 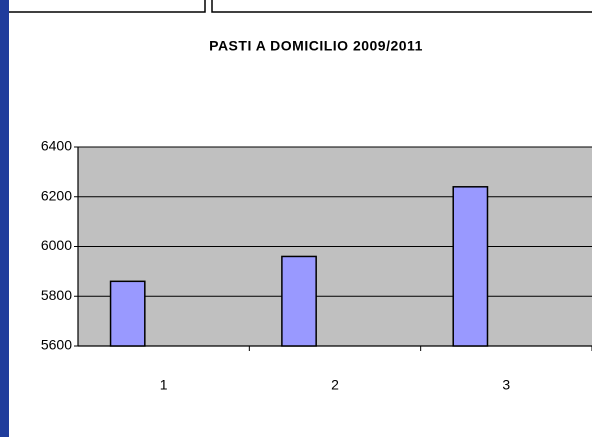 I want to click on frame-left, so click(x=107, y=6).